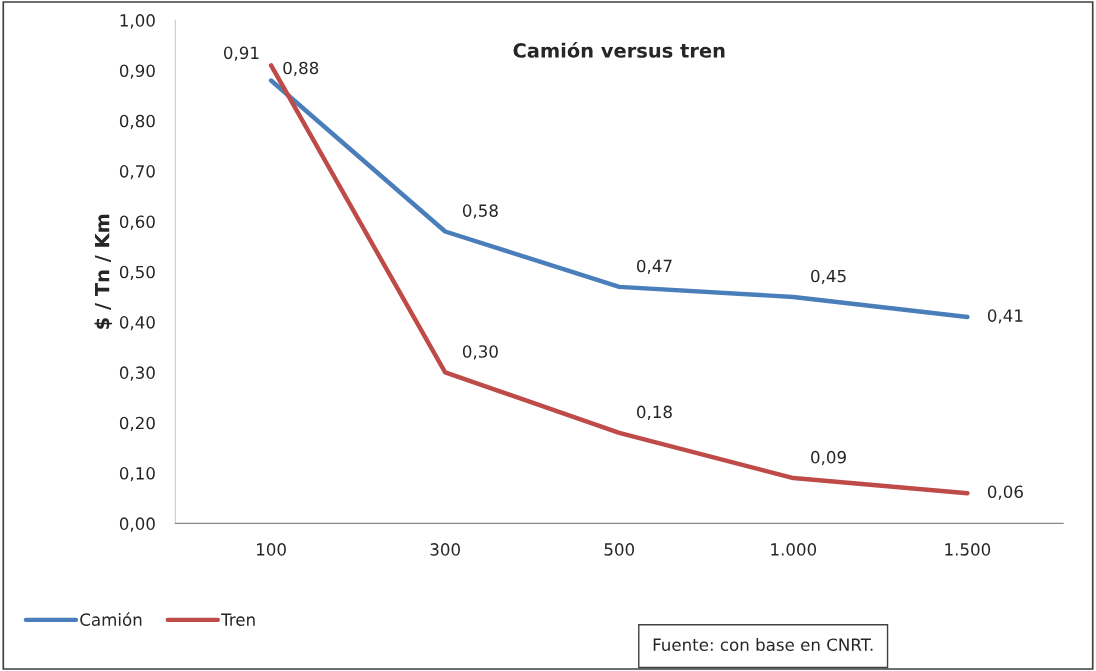 The width and height of the screenshot is (1096, 671). I want to click on y-tick-label: 0,30, so click(137, 373).